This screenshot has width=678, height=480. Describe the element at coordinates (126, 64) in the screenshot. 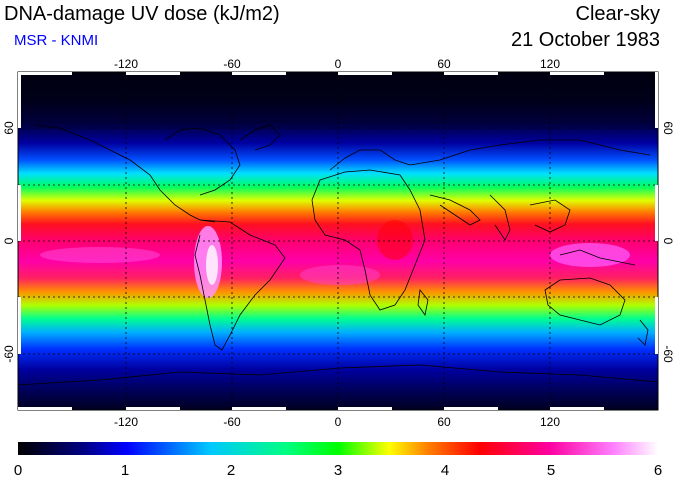

I see `lon-label-top: -120` at that location.